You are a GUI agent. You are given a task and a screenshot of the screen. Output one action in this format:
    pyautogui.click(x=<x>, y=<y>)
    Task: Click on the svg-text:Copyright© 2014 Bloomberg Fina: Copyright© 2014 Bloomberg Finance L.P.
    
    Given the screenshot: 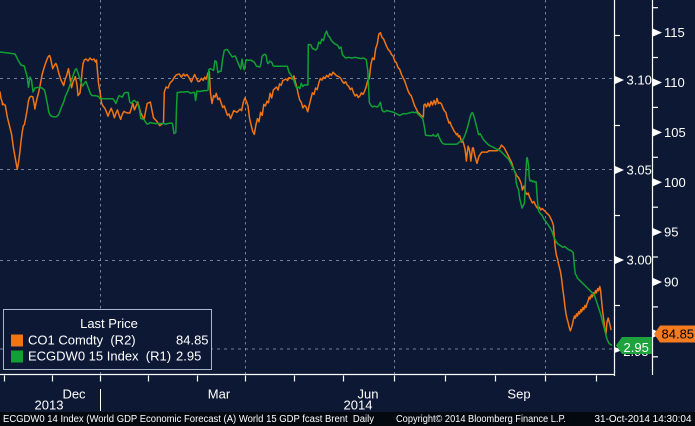 What is the action you would take?
    pyautogui.click(x=481, y=419)
    